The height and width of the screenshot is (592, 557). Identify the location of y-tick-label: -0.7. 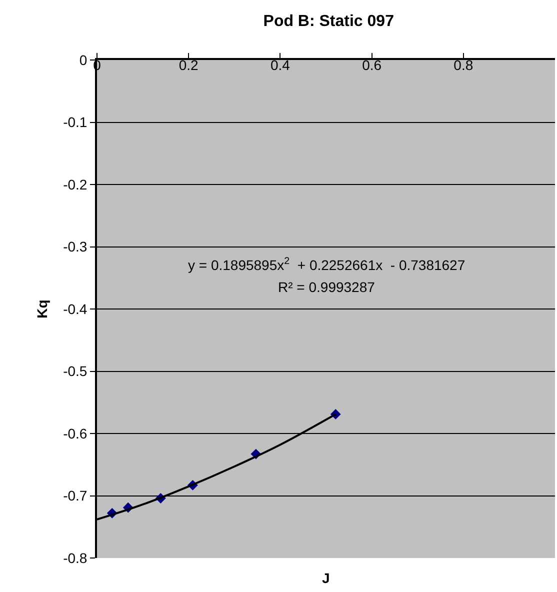
(75, 496).